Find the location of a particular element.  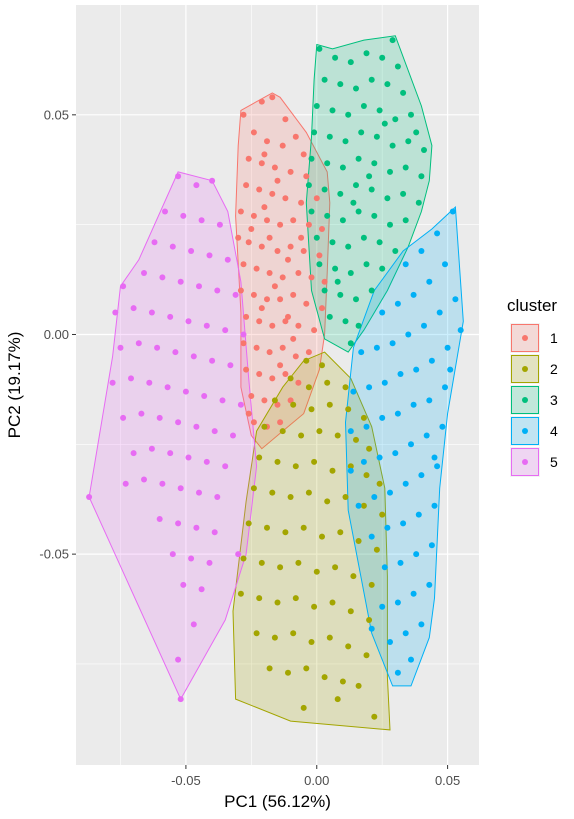

y-tick-label: 0.00 is located at coordinates (56, 334).